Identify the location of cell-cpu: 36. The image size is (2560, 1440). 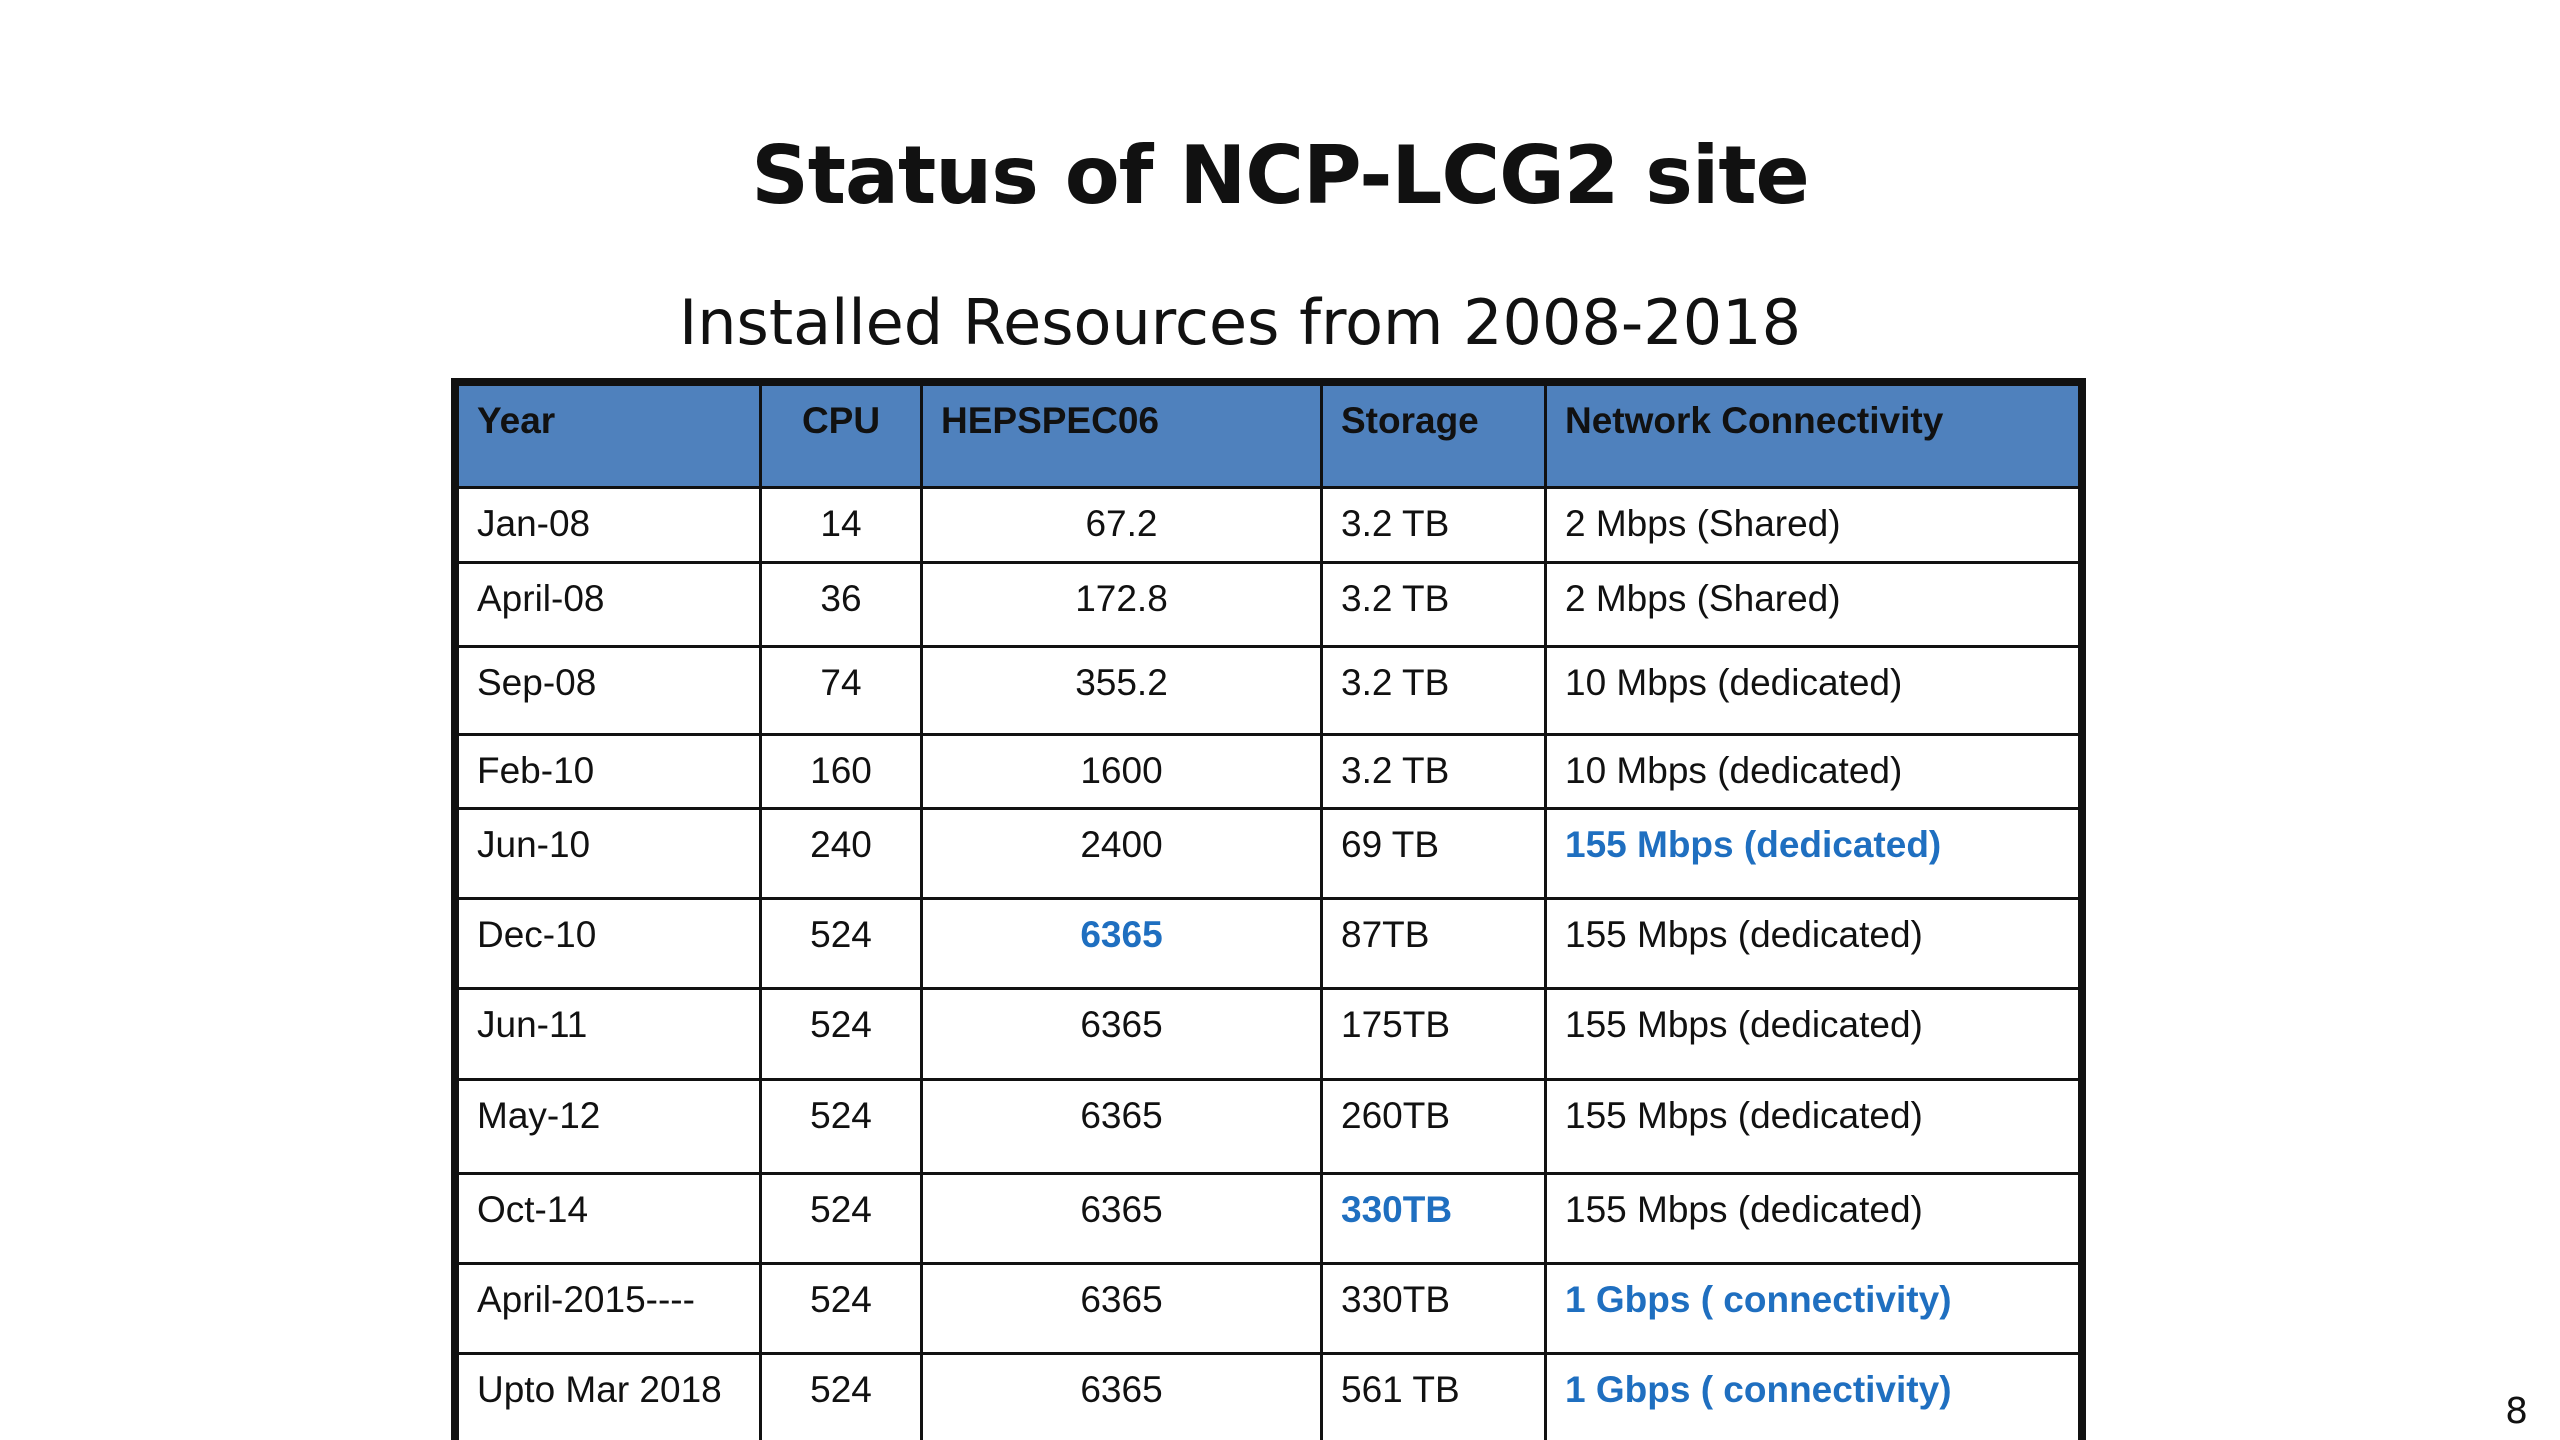
(841, 605).